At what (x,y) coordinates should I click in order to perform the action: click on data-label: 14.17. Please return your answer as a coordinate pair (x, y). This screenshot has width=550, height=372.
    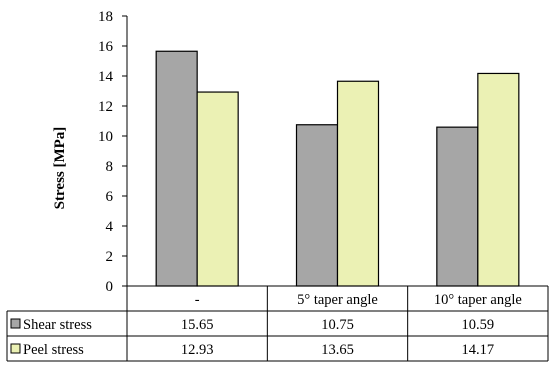
    Looking at the image, I should click on (478, 350).